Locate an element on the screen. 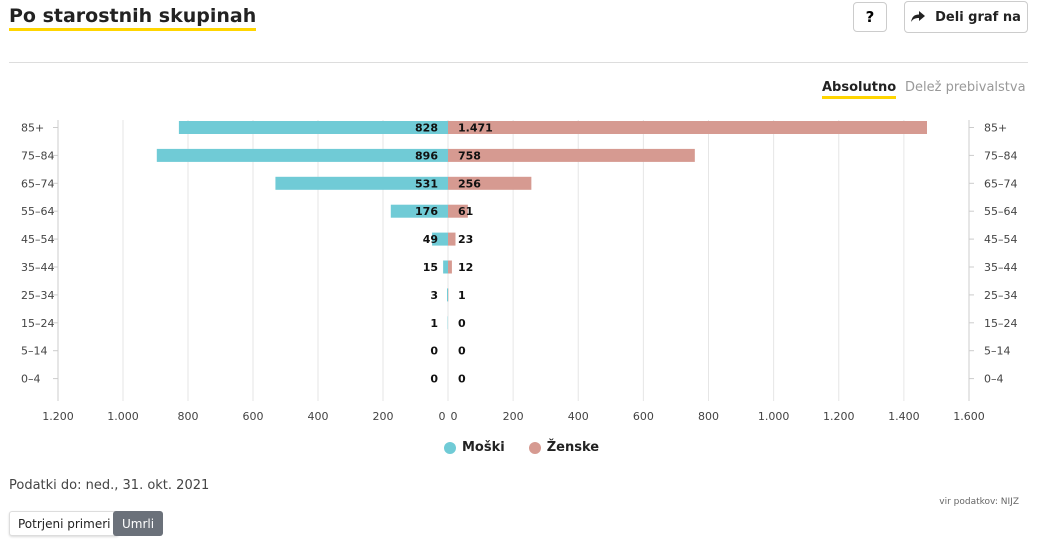 The width and height of the screenshot is (1040, 548). legend-item-women: Ženske is located at coordinates (564, 447).